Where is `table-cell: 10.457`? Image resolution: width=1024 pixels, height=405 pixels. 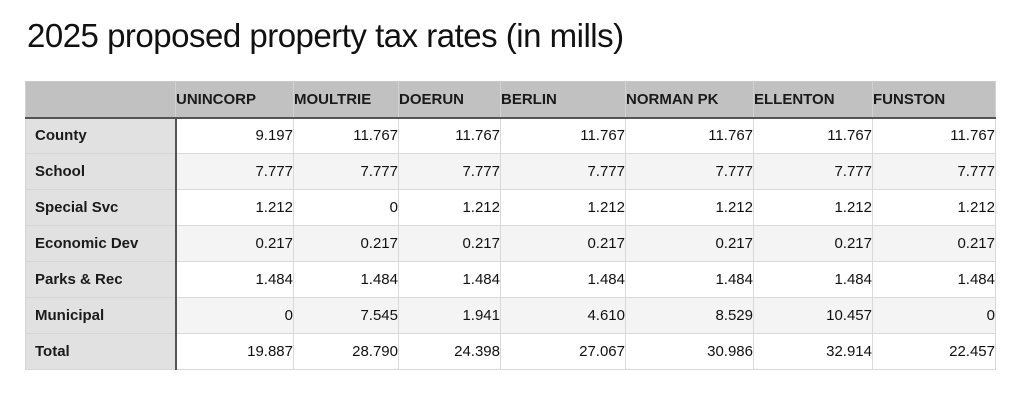
table-cell: 10.457 is located at coordinates (813, 315).